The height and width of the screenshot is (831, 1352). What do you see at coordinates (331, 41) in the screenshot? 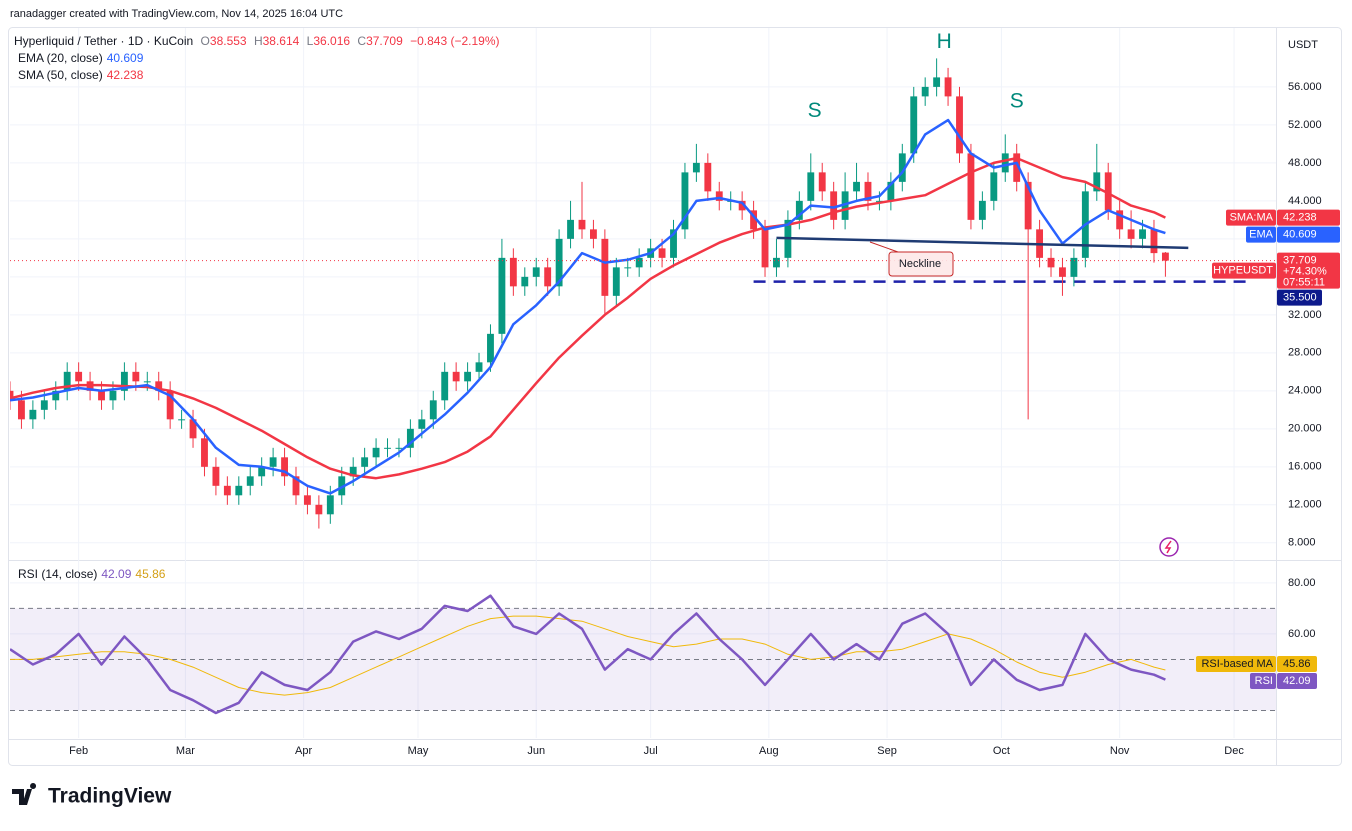
I see `ohlc-value: 36.016` at bounding box center [331, 41].